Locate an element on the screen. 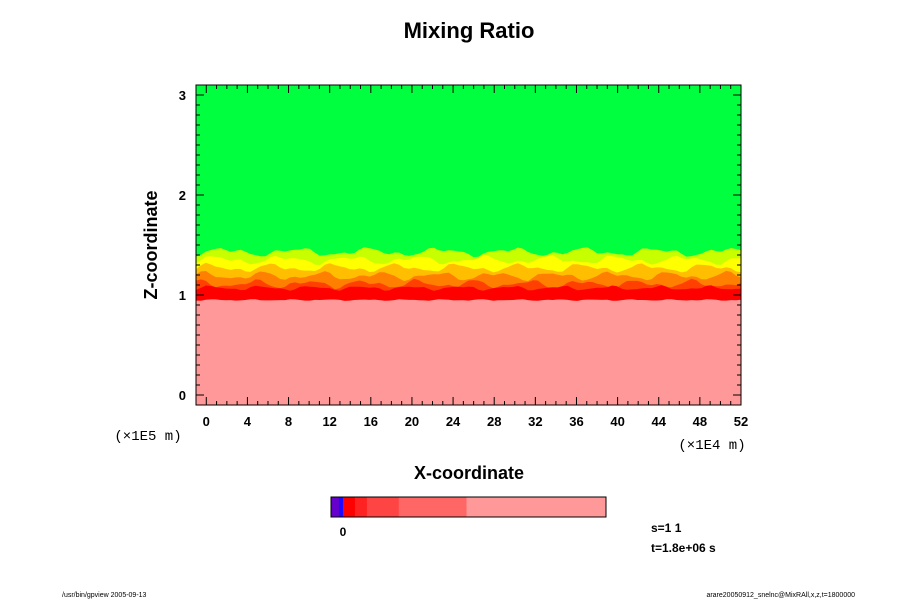 This screenshot has height=600, width=900. x-tick-label: 36 is located at coordinates (576, 421).